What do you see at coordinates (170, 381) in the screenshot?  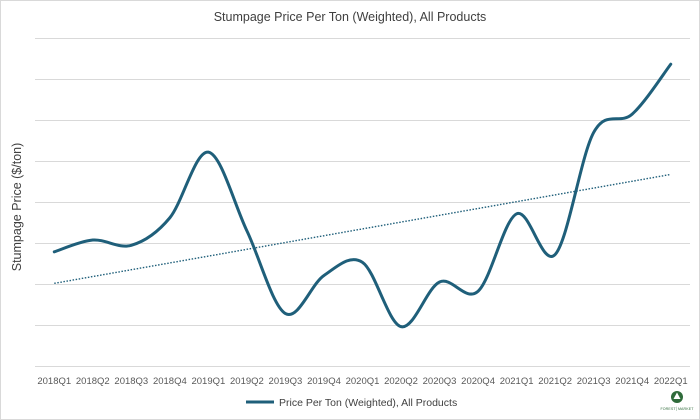 I see `x-tick-label: 2018Q4` at bounding box center [170, 381].